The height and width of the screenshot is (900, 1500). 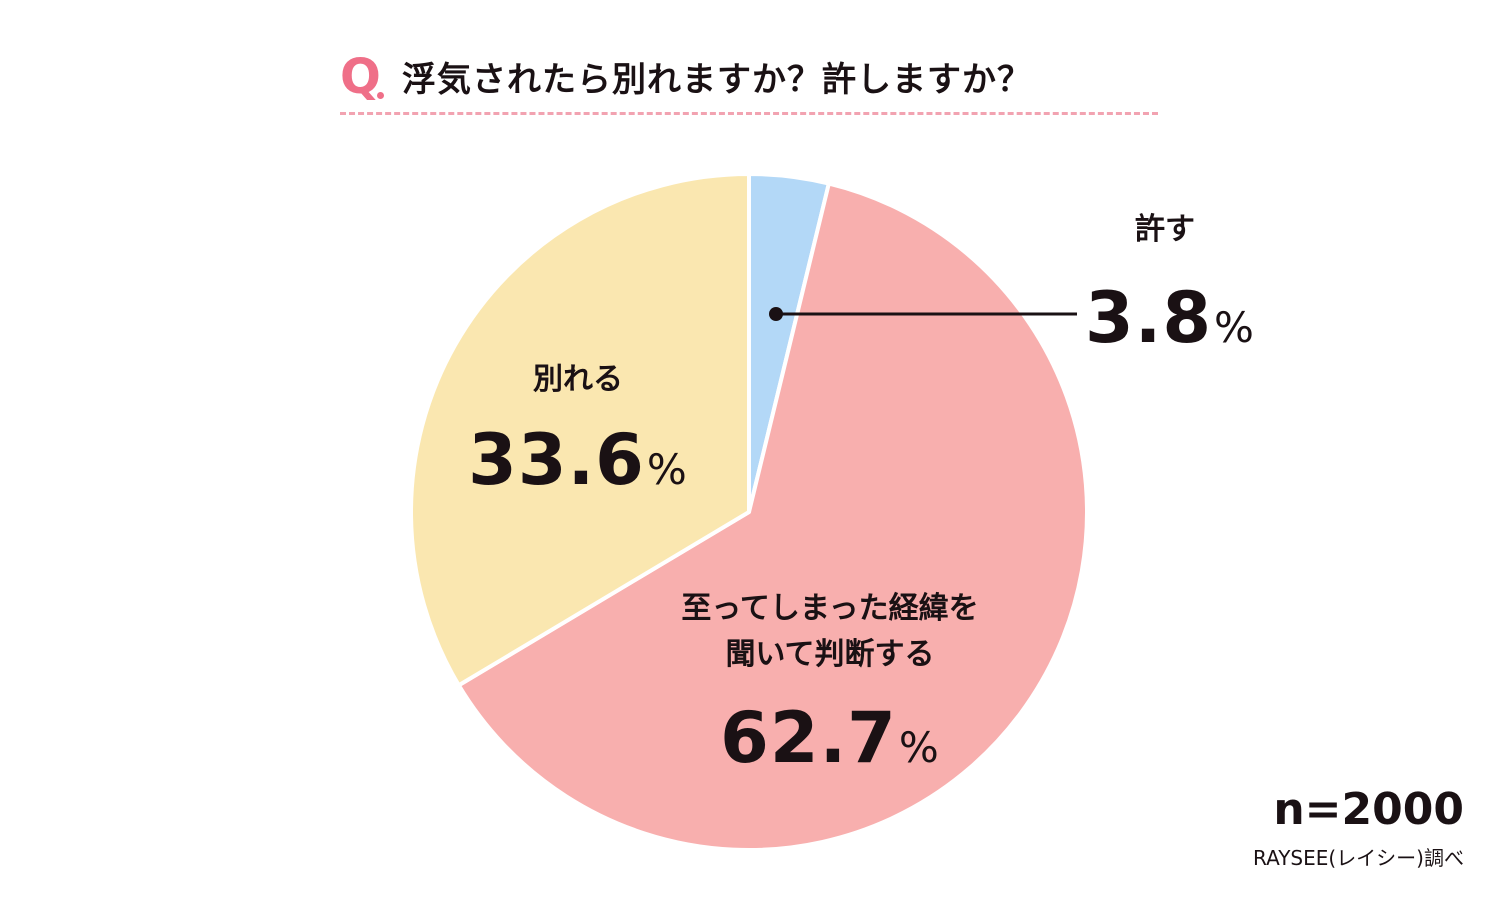 I want to click on slice-label-wakareru: 別れる, so click(x=578, y=379).